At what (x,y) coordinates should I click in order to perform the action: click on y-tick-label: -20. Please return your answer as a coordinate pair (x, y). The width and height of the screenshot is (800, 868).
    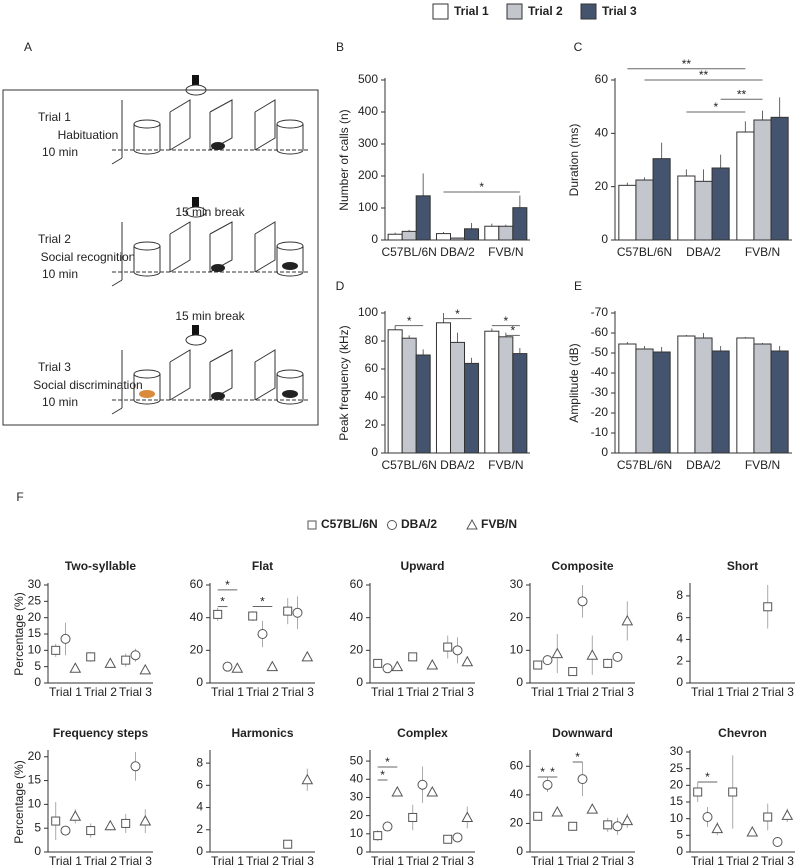
    Looking at the image, I should click on (600, 412).